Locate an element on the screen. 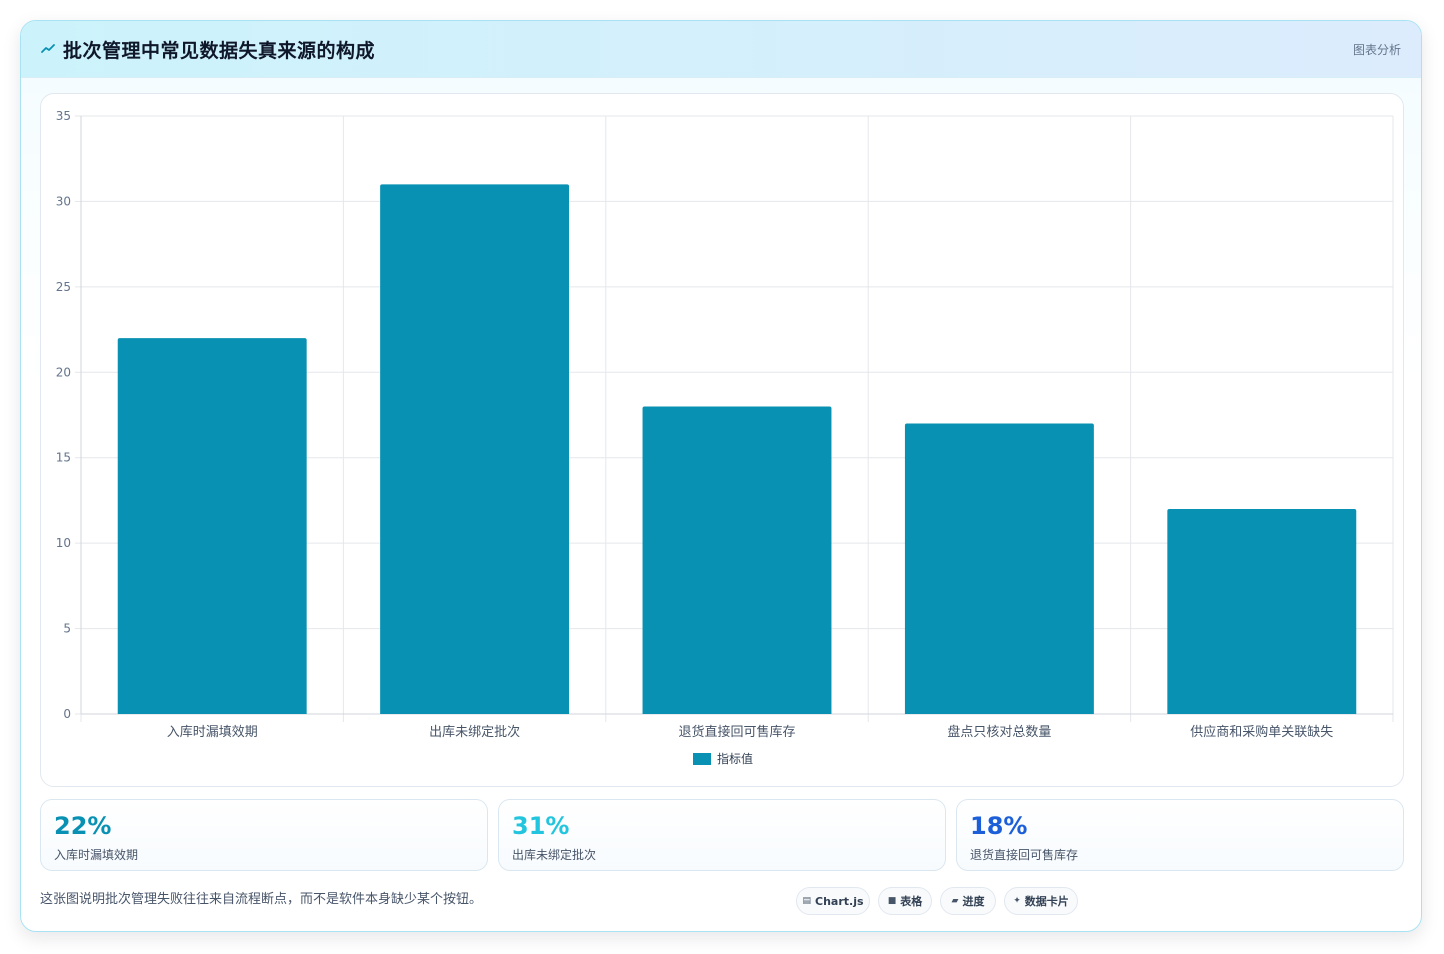  stat-label: 退货直接回可售库存 is located at coordinates (1024, 855).